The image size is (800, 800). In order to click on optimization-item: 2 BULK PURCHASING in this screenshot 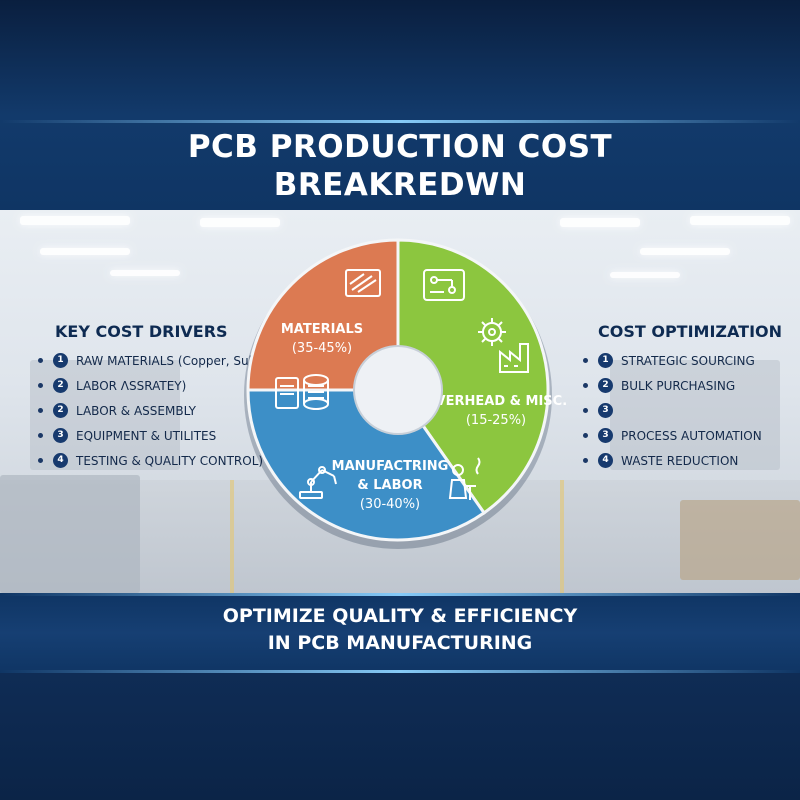, I will do `click(672, 385)`.